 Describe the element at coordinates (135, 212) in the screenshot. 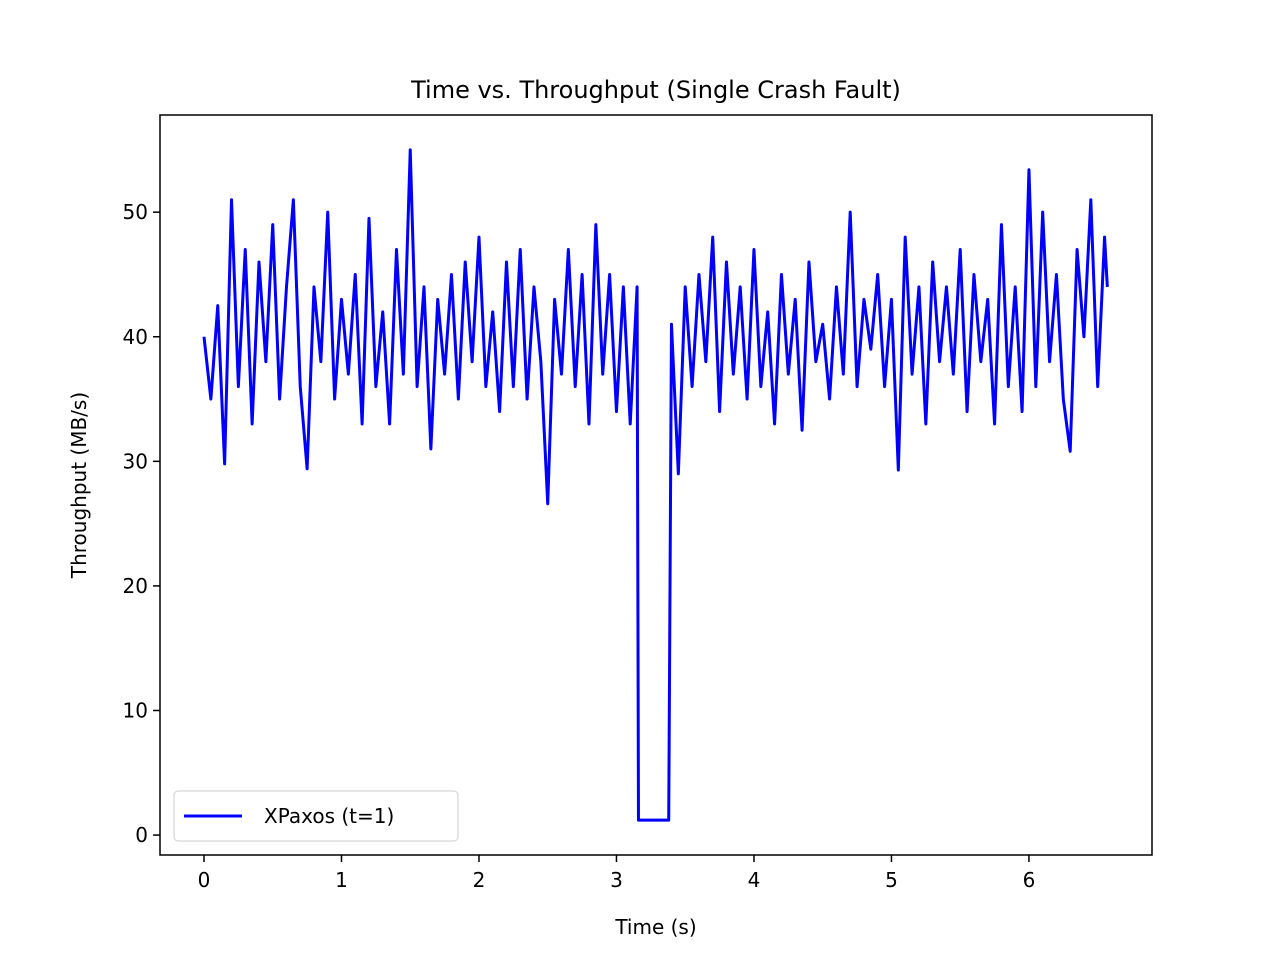

I see `y-tick-label: 50` at that location.